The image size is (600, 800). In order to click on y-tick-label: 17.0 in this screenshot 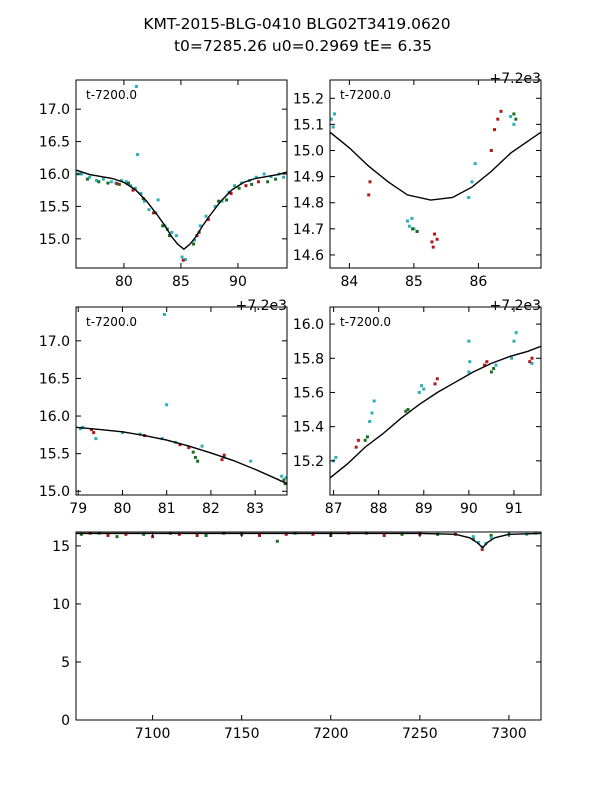, I will do `click(54, 342)`.